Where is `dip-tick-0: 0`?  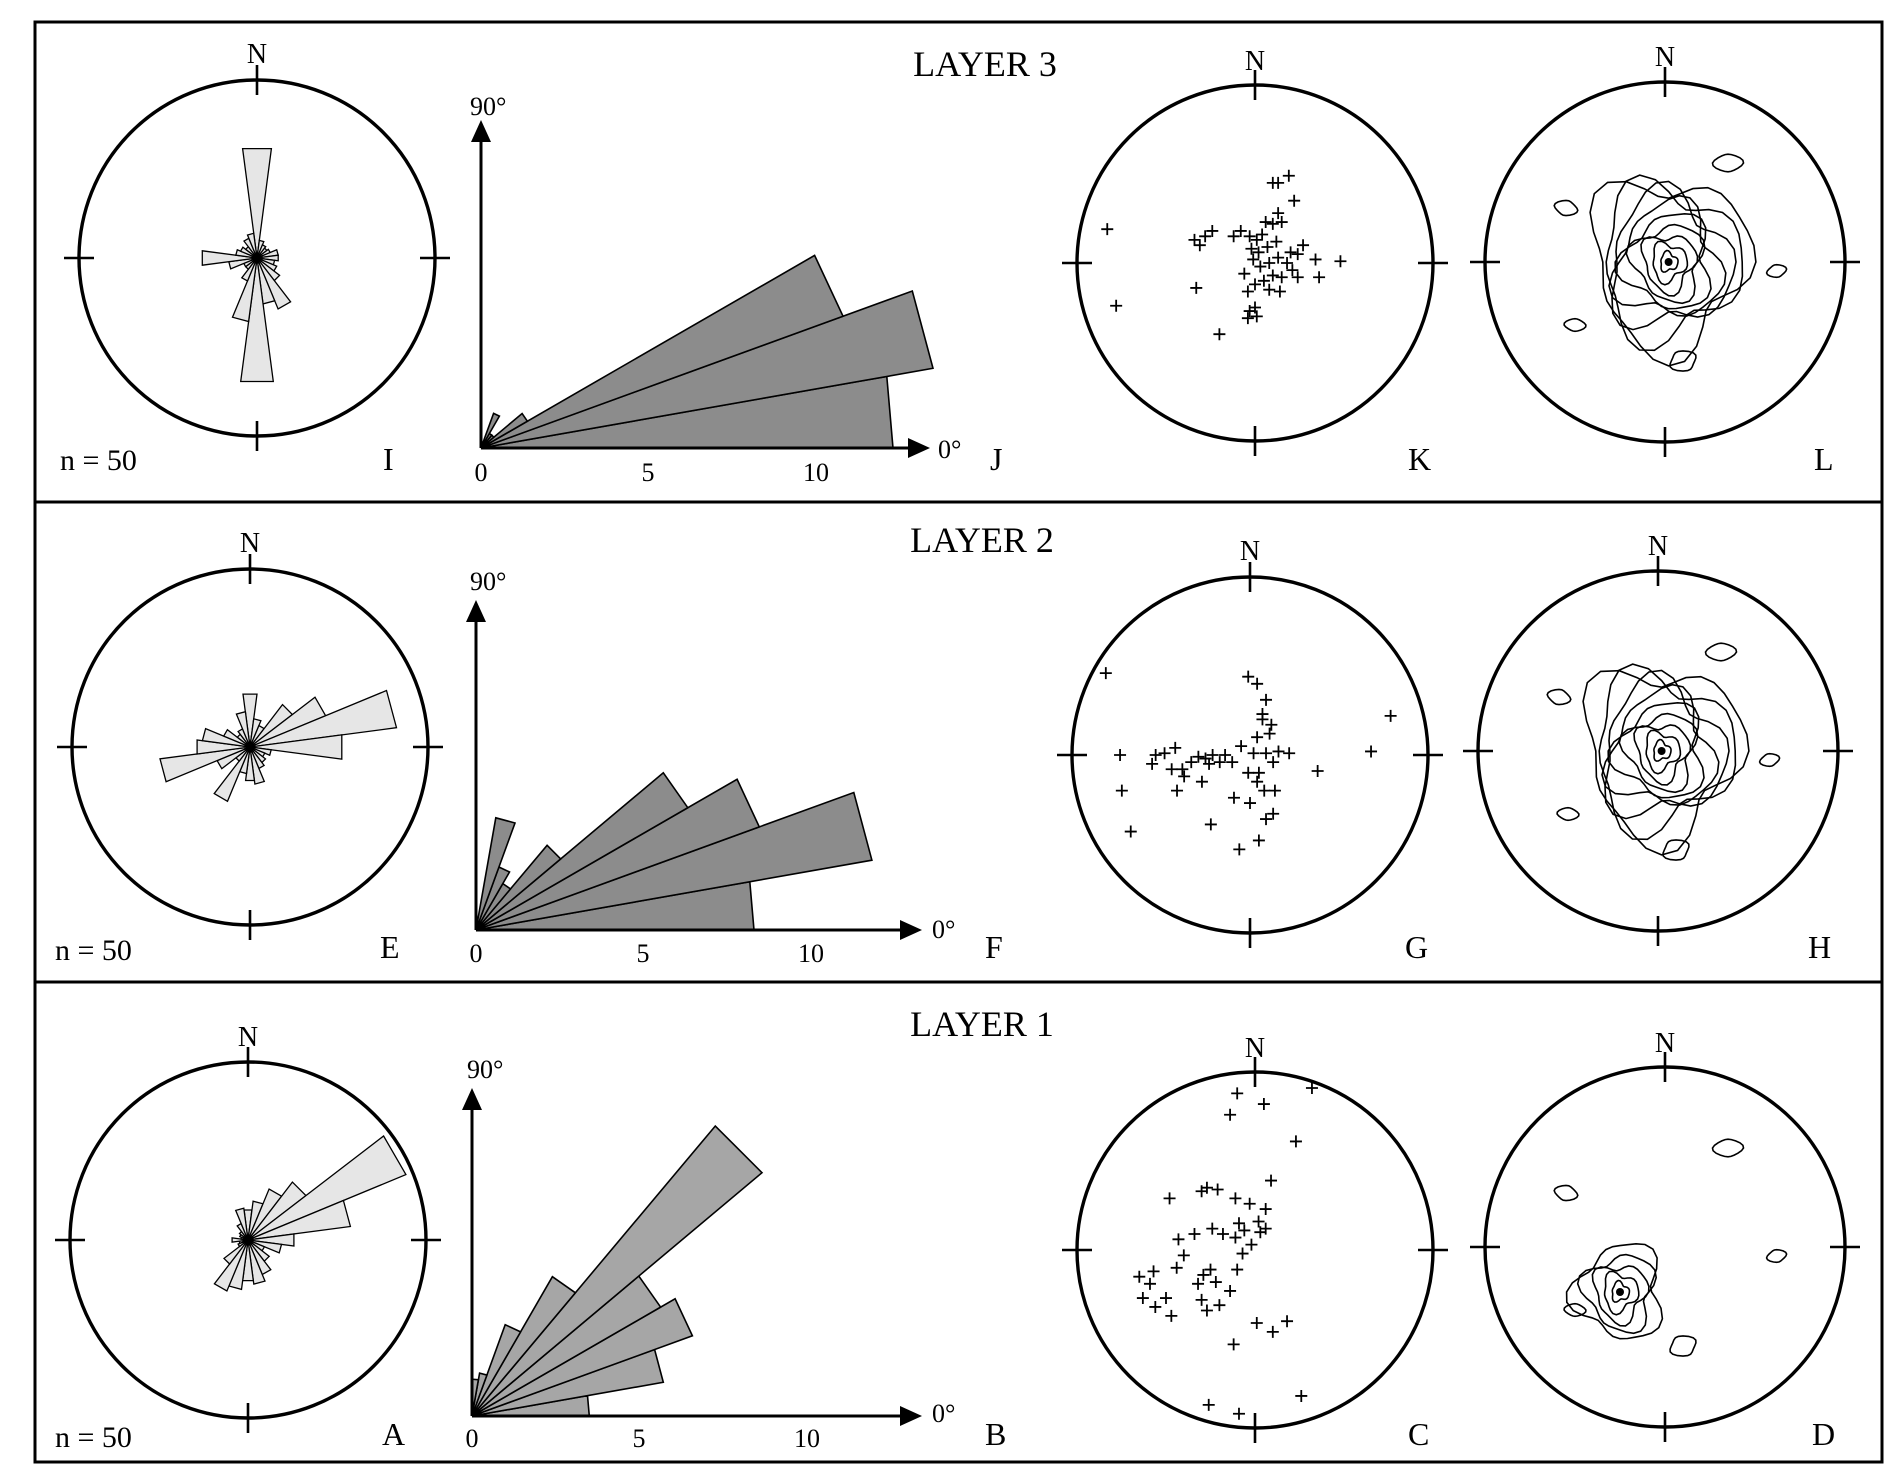
dip-tick-0: 0 is located at coordinates (481, 472).